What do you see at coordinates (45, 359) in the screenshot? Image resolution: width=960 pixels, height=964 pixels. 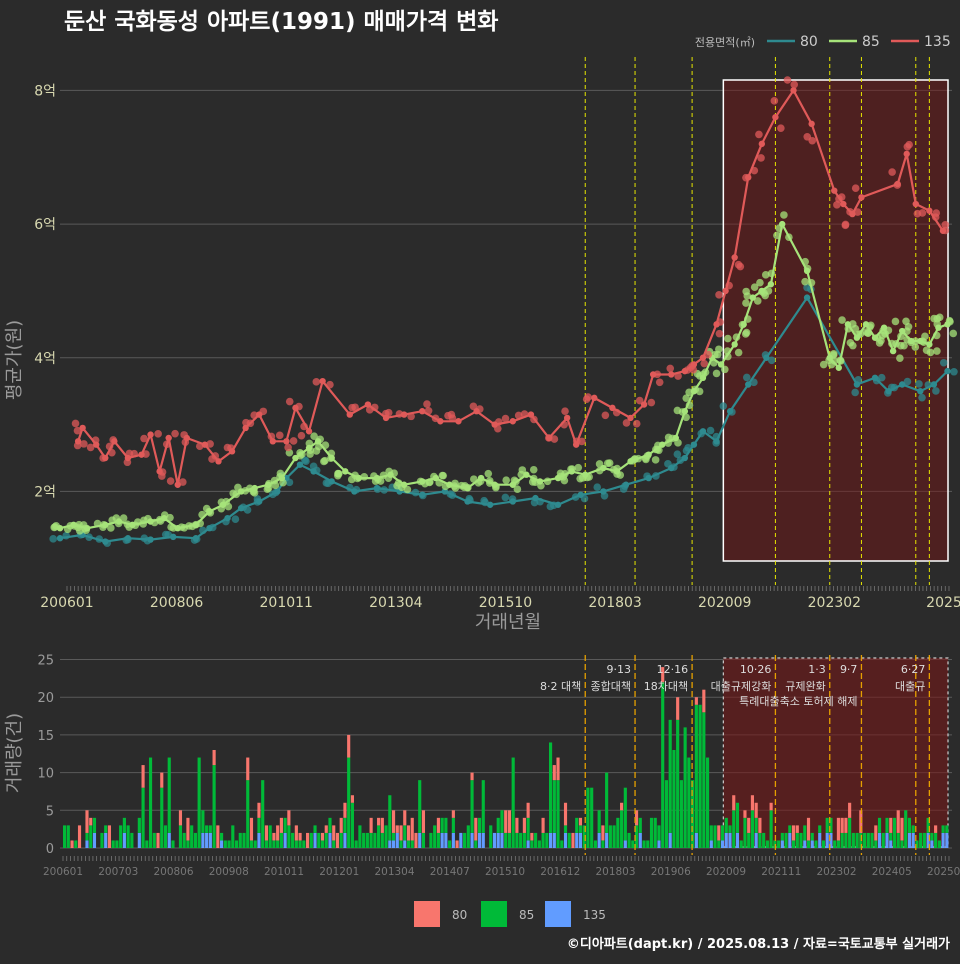 I see `price-ytick-label-1: 4억` at bounding box center [45, 359].